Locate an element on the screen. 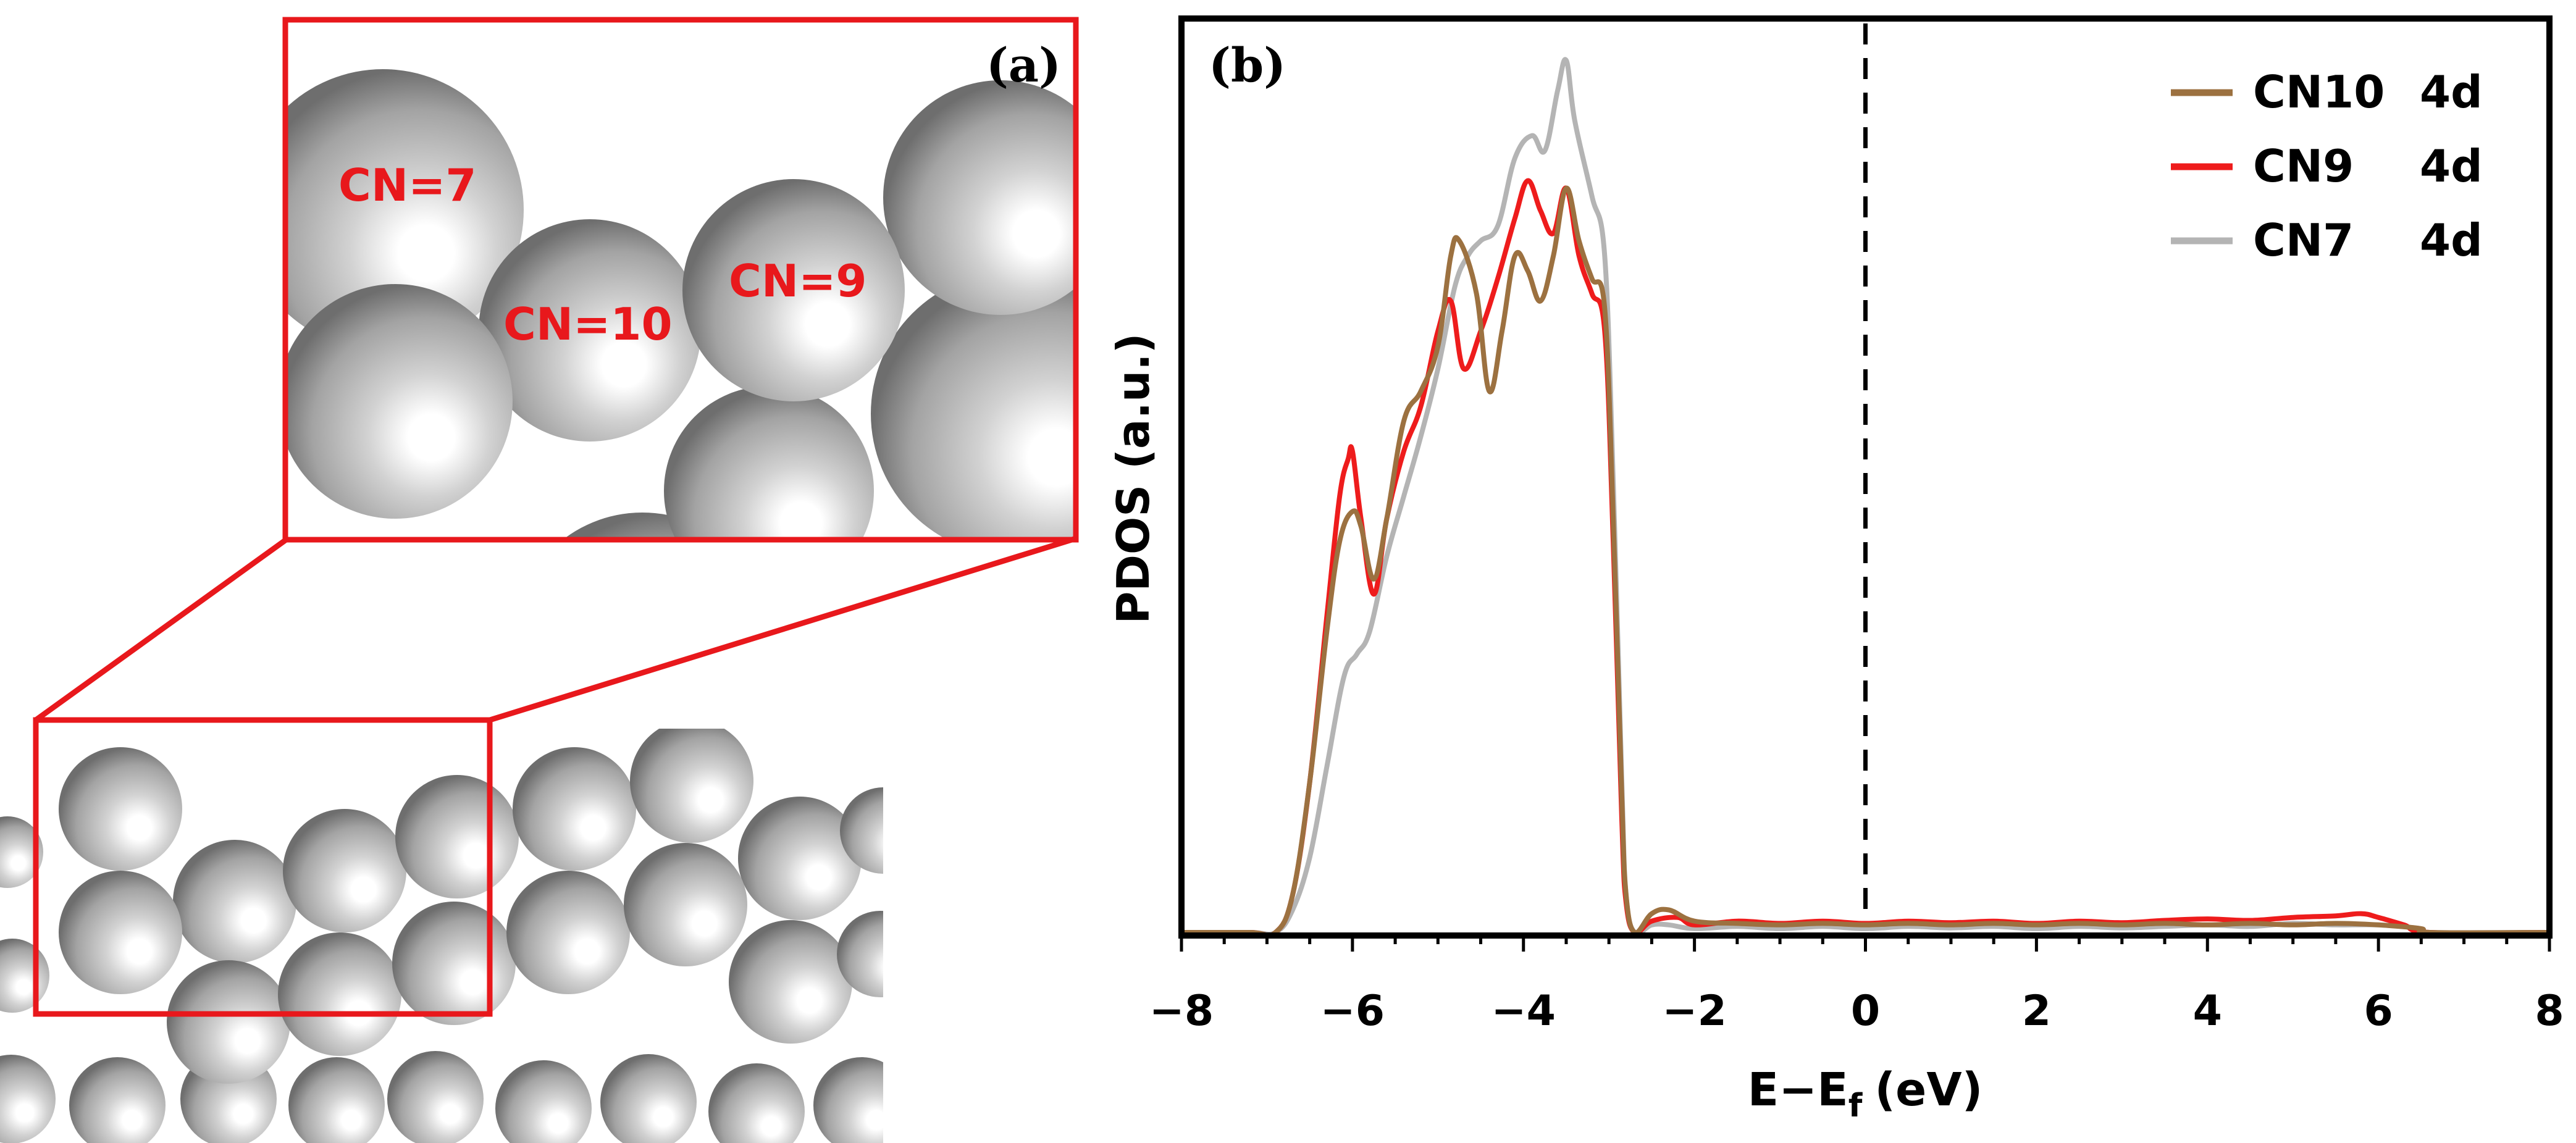 The height and width of the screenshot is (1143, 2576). x-axis-label-unit: (eV) is located at coordinates (1928, 1089).